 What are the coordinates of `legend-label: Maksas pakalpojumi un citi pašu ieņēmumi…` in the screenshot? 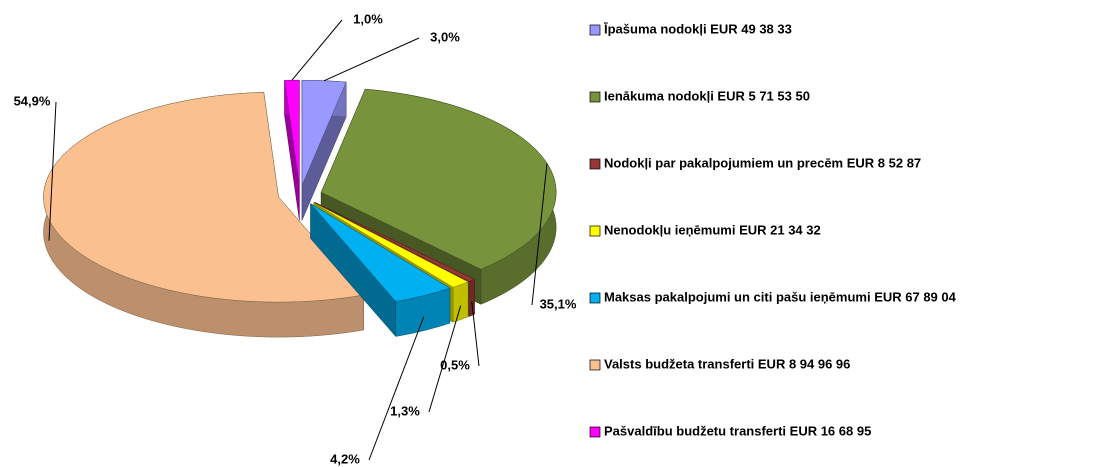 It's located at (780, 296).